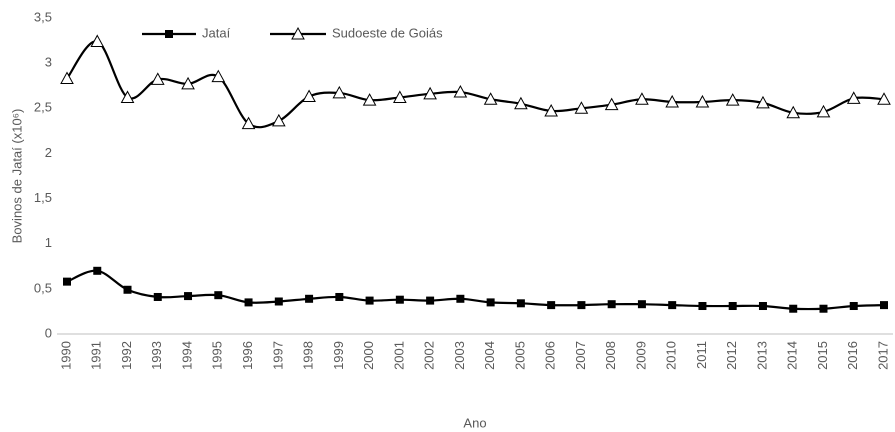 Image resolution: width=895 pixels, height=432 pixels. I want to click on y-axis-label: Bovinos de Jataí (x10⁶), so click(16, 176).